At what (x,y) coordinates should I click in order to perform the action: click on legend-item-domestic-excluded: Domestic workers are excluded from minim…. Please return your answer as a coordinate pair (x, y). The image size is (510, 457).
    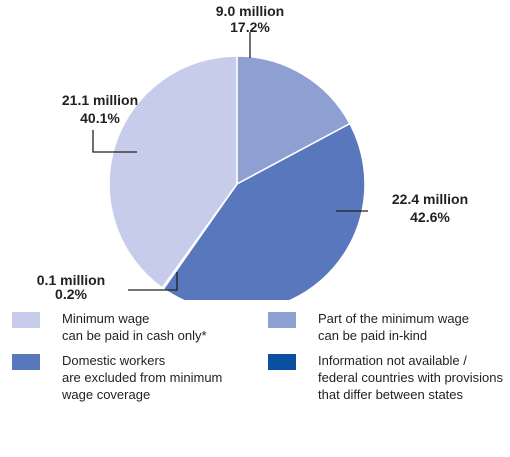
    Looking at the image, I should click on (117, 377).